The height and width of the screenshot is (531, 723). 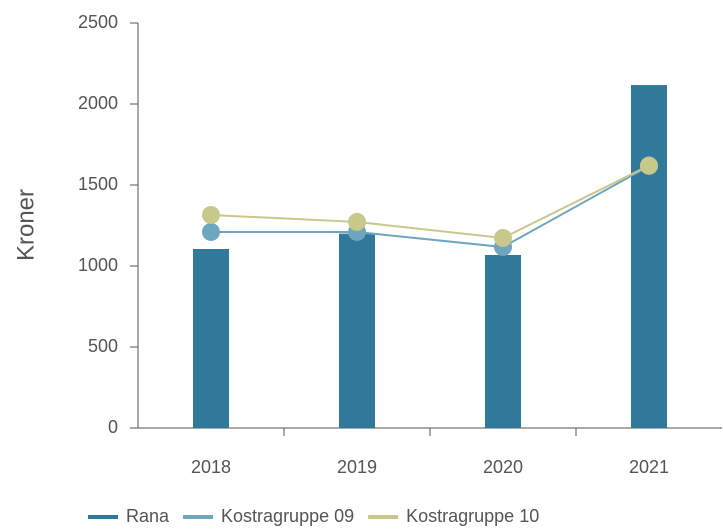 I want to click on y-tick-label: 0, so click(x=113, y=427).